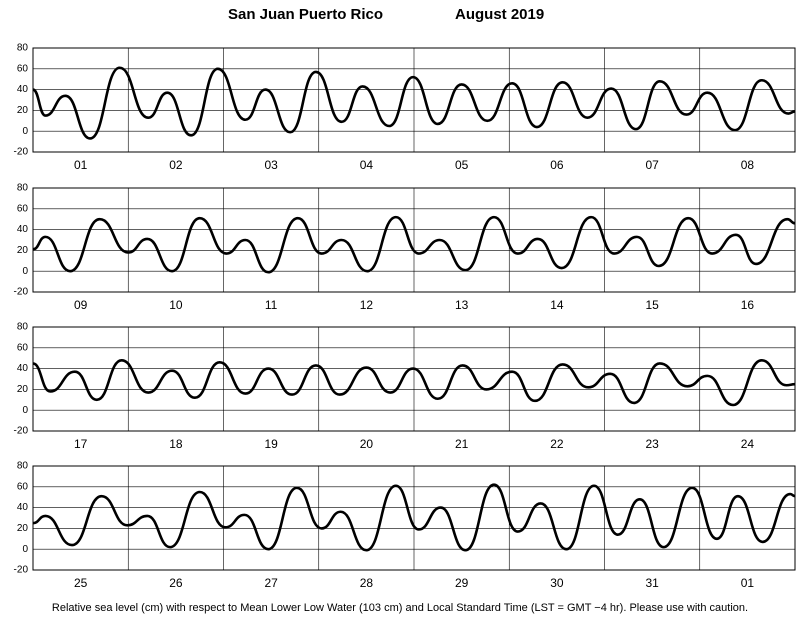  I want to click on x-tick-label: 18, so click(176, 444).